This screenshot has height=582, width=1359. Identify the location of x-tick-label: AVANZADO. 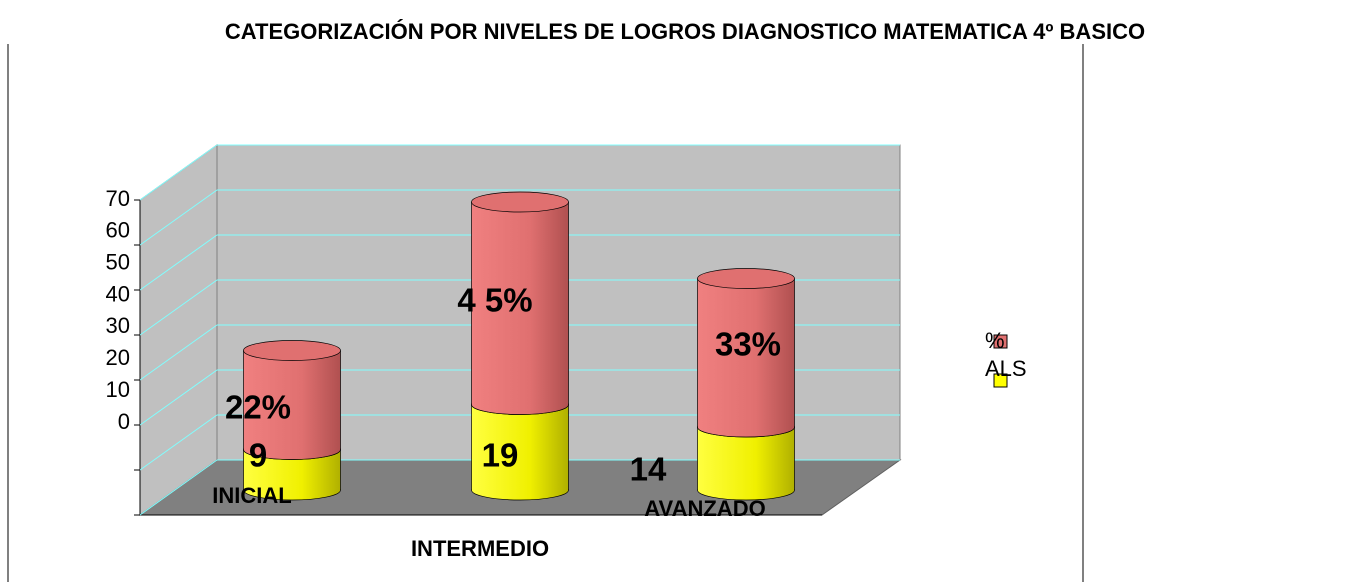
(704, 508).